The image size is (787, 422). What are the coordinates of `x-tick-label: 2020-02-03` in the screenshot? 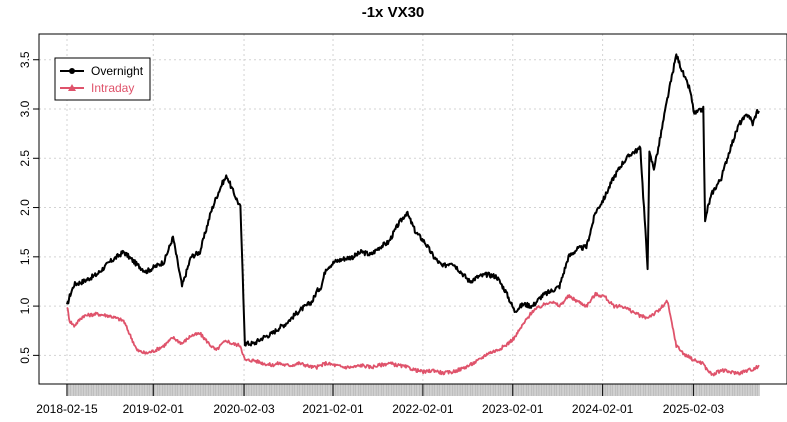 It's located at (244, 409).